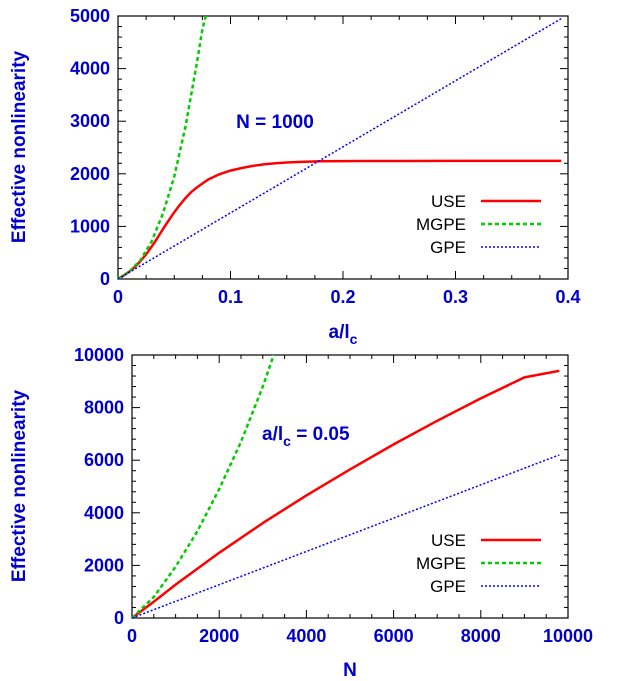  Describe the element at coordinates (360, 636) in the screenshot. I see `x-tick-labels: 0 2000 4000 6000 8000 10000` at that location.